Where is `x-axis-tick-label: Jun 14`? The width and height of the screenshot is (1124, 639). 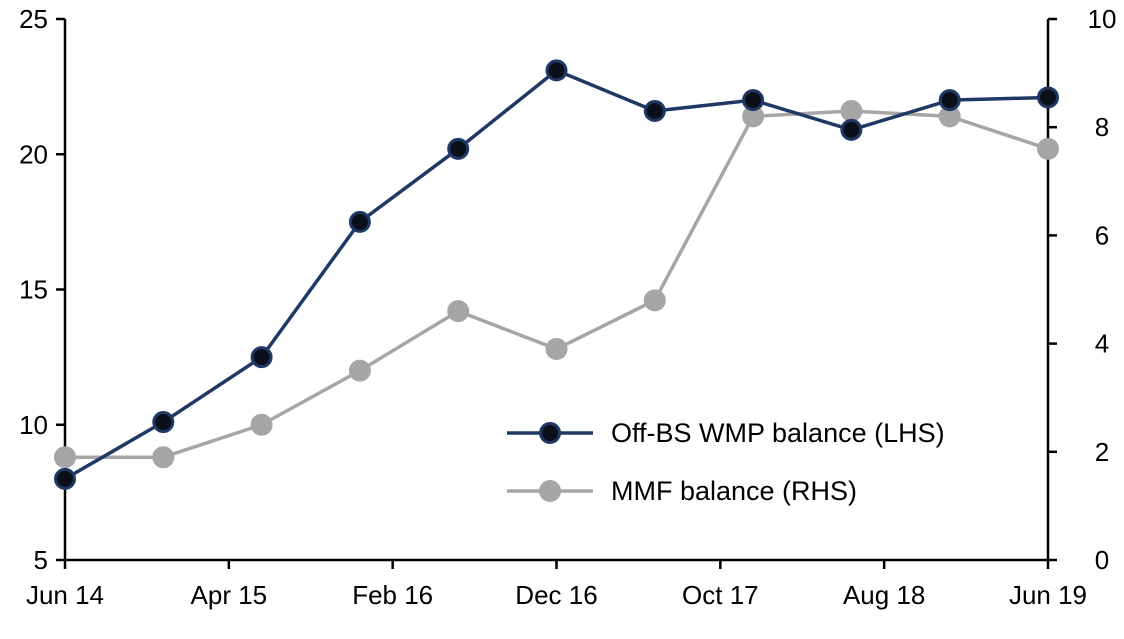 x-axis-tick-label: Jun 14 is located at coordinates (65, 595).